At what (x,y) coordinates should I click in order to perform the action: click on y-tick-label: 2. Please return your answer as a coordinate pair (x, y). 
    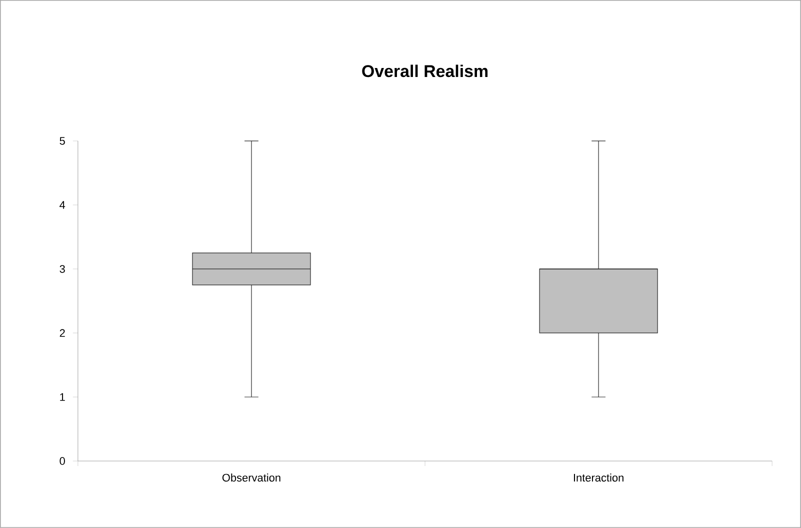
    Looking at the image, I should click on (62, 333).